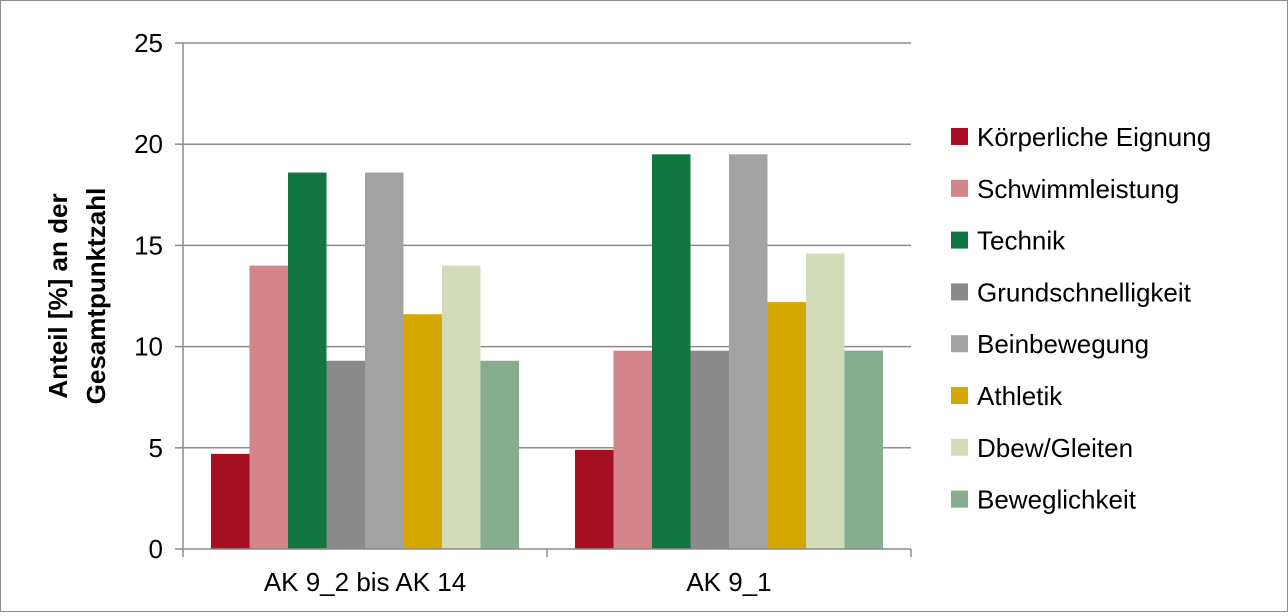 The width and height of the screenshot is (1288, 616). I want to click on y-axis-label-line: Gesamtpunktzahl, so click(96, 296).